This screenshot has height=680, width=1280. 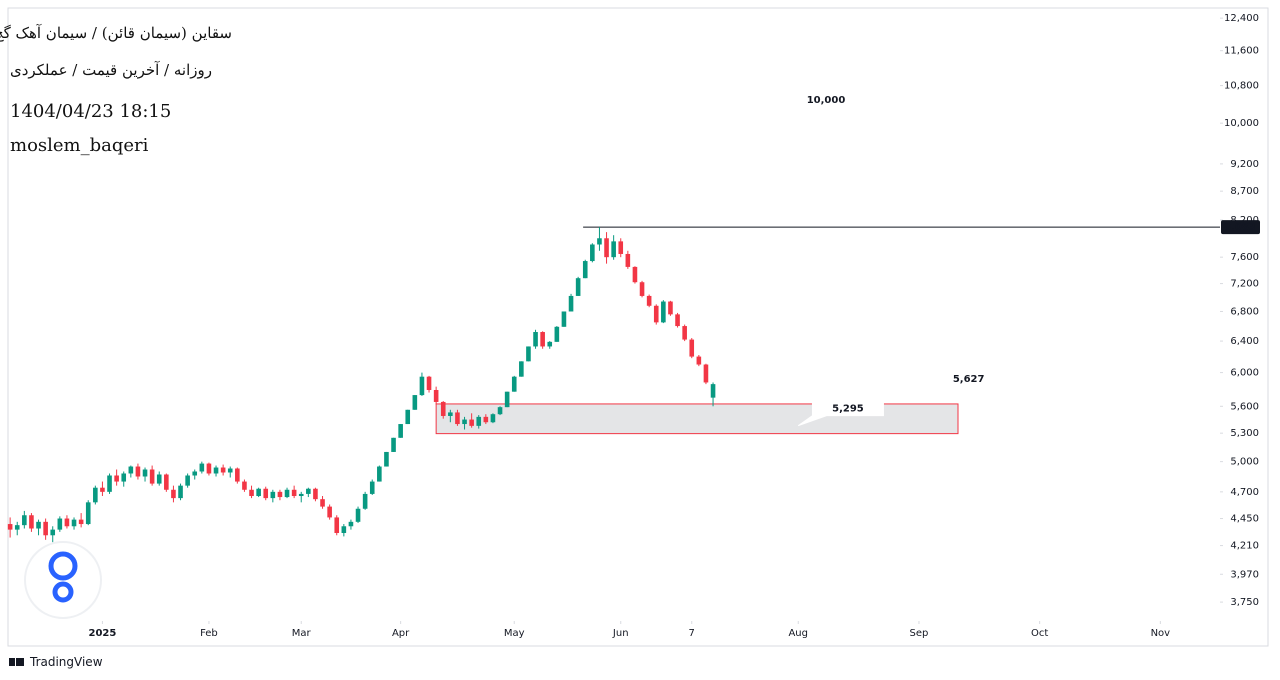 What do you see at coordinates (1161, 633) in the screenshot?
I see `x-tick-label: Nov` at bounding box center [1161, 633].